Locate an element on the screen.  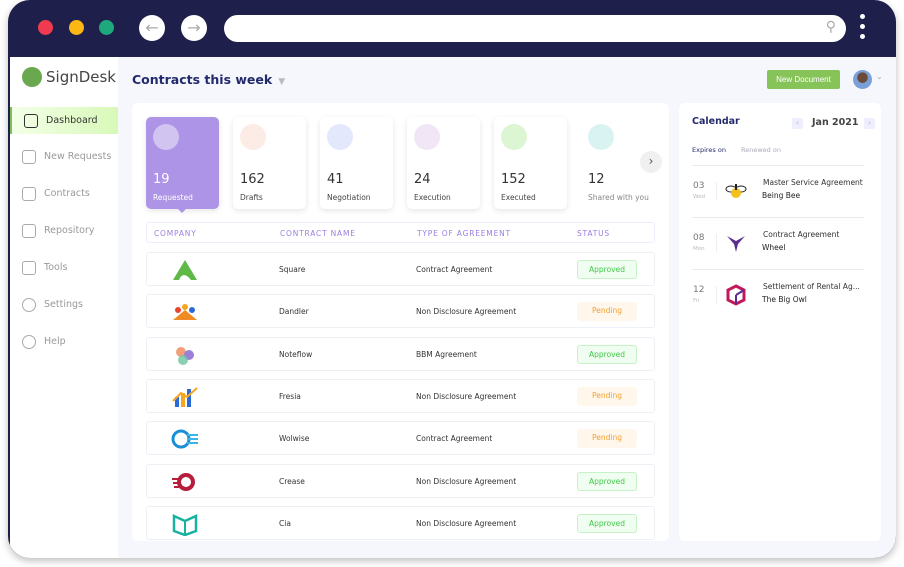
stat-card-execution: 24 Execution is located at coordinates (443, 163).